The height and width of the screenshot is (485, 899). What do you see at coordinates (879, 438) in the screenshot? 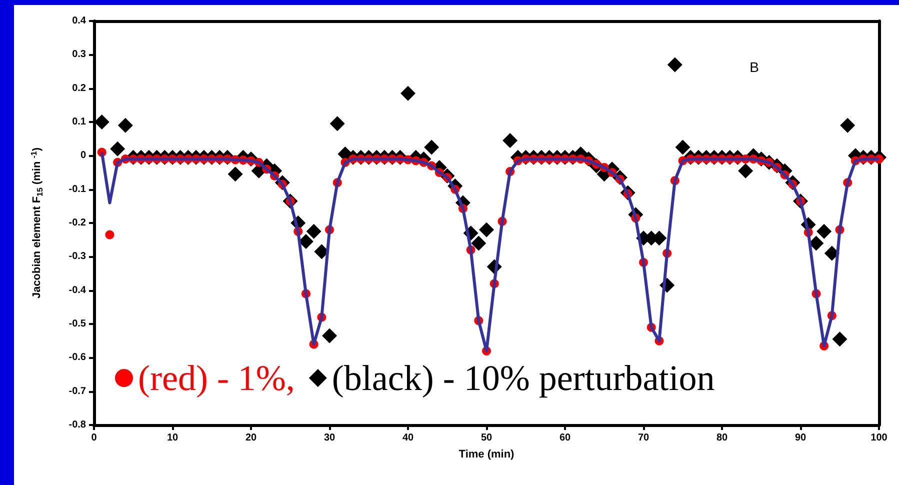
I see `x-tick-label: 100` at bounding box center [879, 438].